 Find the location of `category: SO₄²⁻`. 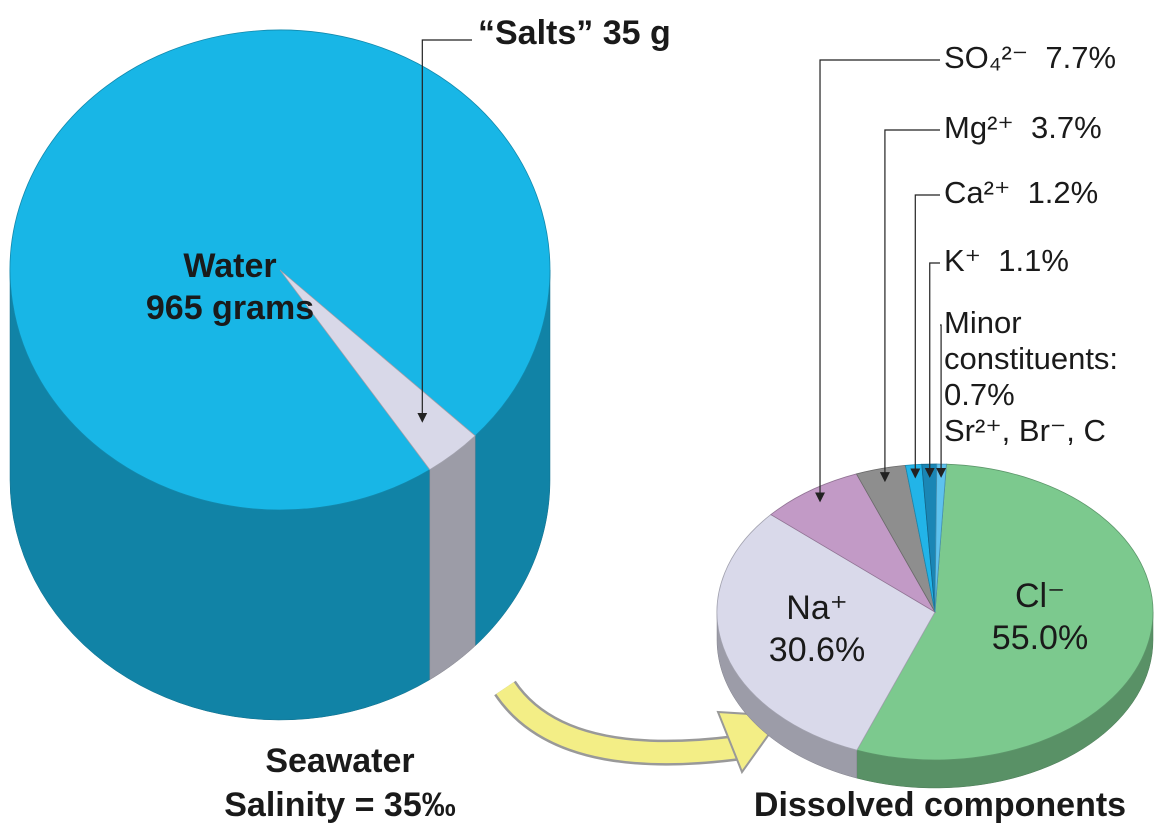

category: SO₄²⁻ is located at coordinates (986, 57).